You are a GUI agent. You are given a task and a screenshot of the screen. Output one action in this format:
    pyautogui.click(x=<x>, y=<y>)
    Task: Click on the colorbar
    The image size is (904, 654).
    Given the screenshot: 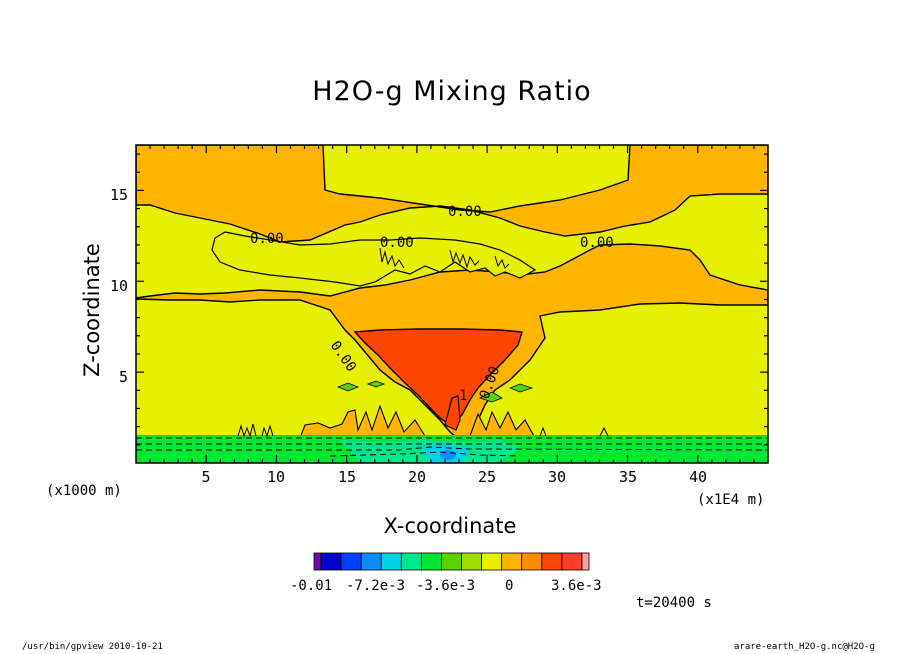 What is the action you would take?
    pyautogui.click(x=451, y=561)
    